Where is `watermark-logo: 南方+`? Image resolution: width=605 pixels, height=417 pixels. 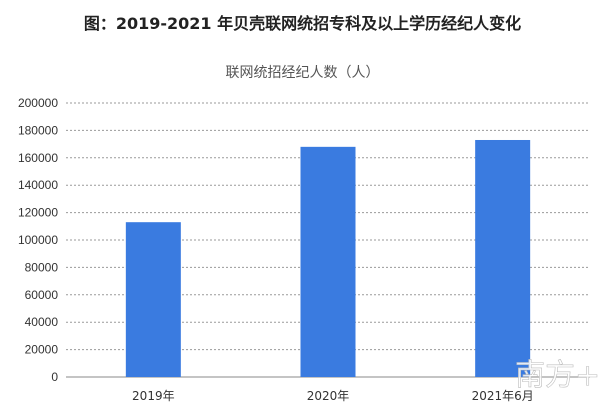 watermark-logo: 南方+ is located at coordinates (557, 375).